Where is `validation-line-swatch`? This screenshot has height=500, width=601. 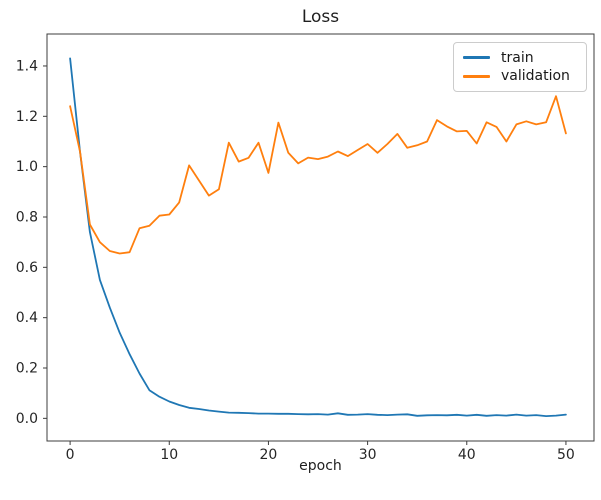 validation-line-swatch is located at coordinates (476, 76).